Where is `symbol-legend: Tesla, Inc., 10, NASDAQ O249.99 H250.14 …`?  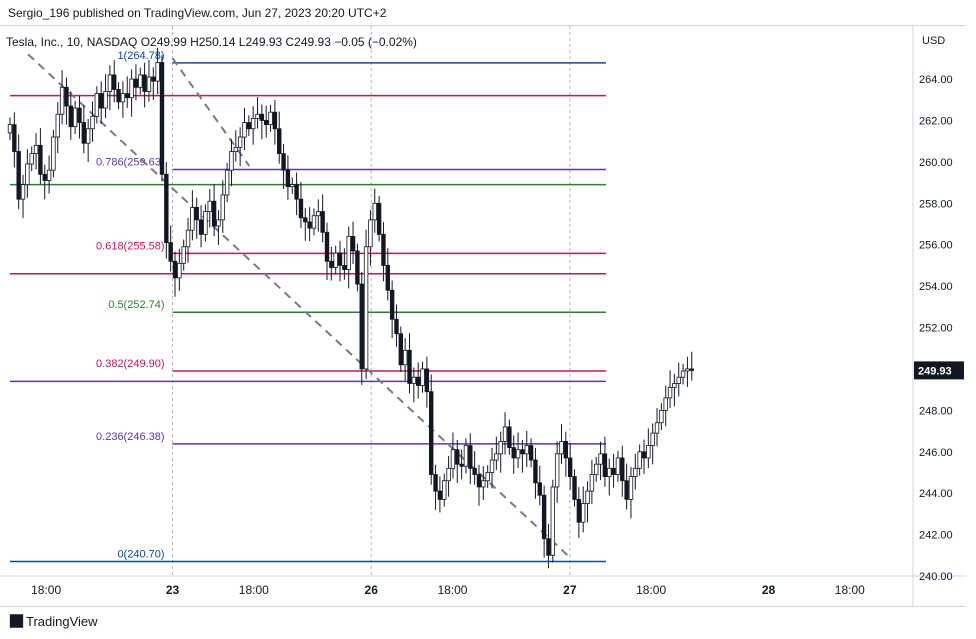 symbol-legend: Tesla, Inc., 10, NASDAQ O249.99 H250.14 … is located at coordinates (211, 42).